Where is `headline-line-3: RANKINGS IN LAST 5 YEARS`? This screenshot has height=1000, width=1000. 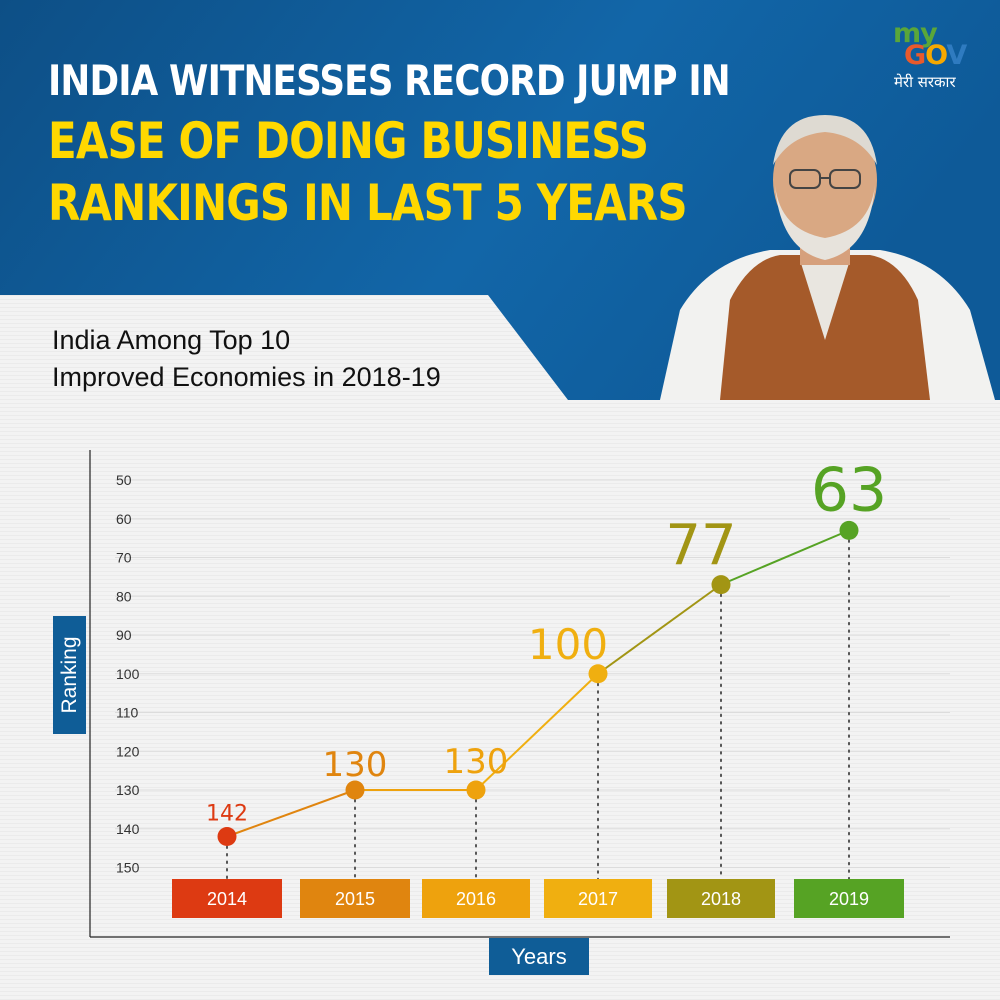
headline-line-3: RANKINGS IN LAST 5 YEARS is located at coordinates (368, 203).